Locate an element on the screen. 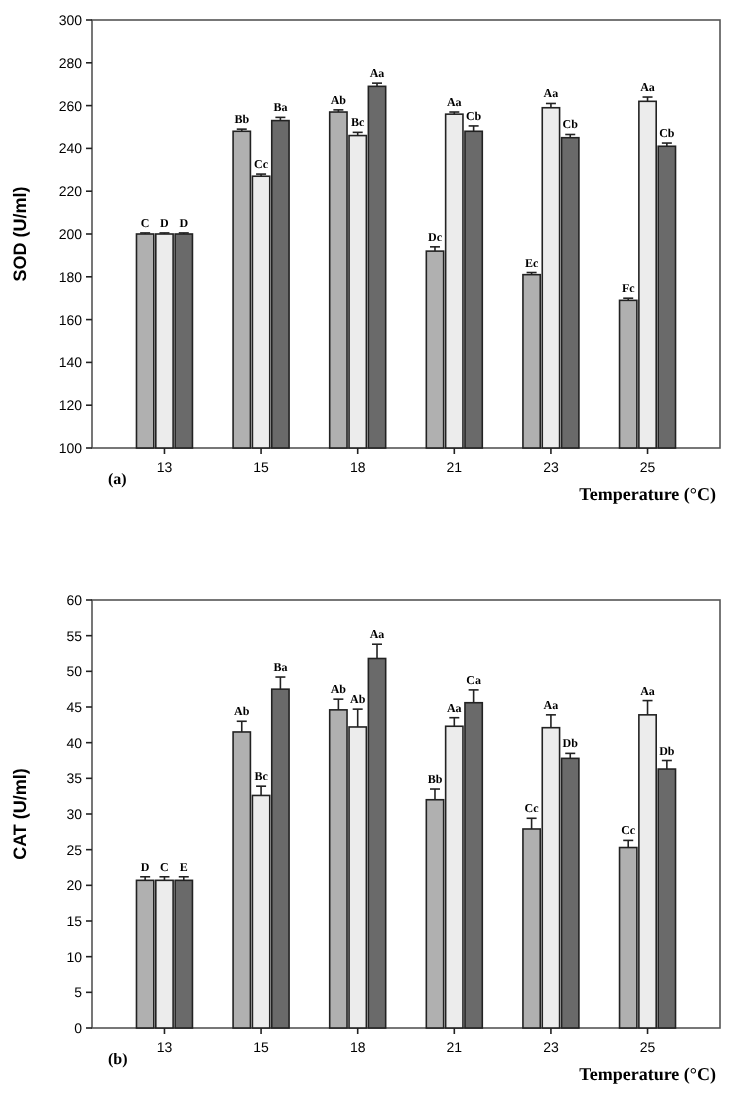  y-axis-title: SOD (U/ml) is located at coordinates (20, 234).